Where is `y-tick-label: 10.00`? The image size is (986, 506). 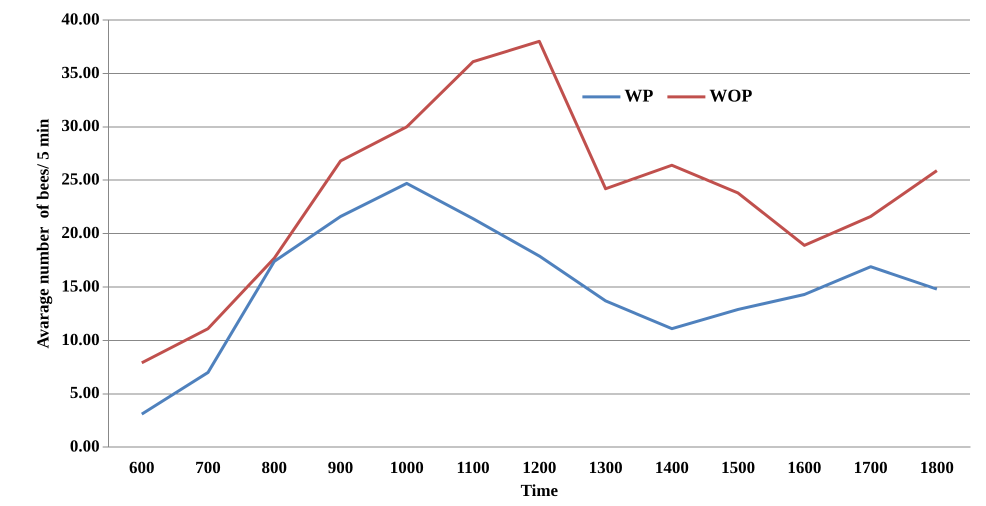 y-tick-label: 10.00 is located at coordinates (80, 339).